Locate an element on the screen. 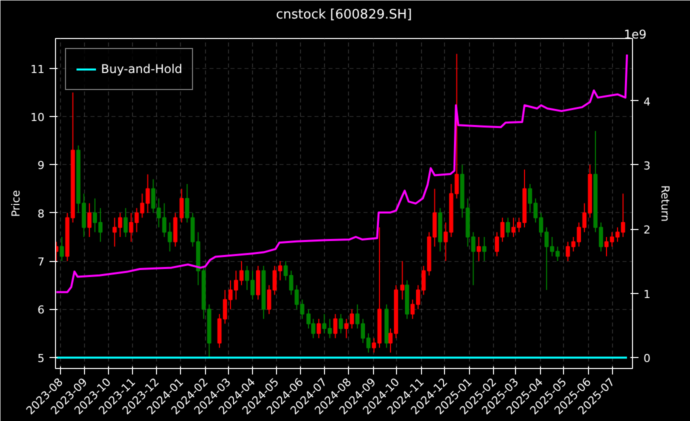 This screenshot has height=421, width=690. y-tick-label: 8 is located at coordinates (41, 213).